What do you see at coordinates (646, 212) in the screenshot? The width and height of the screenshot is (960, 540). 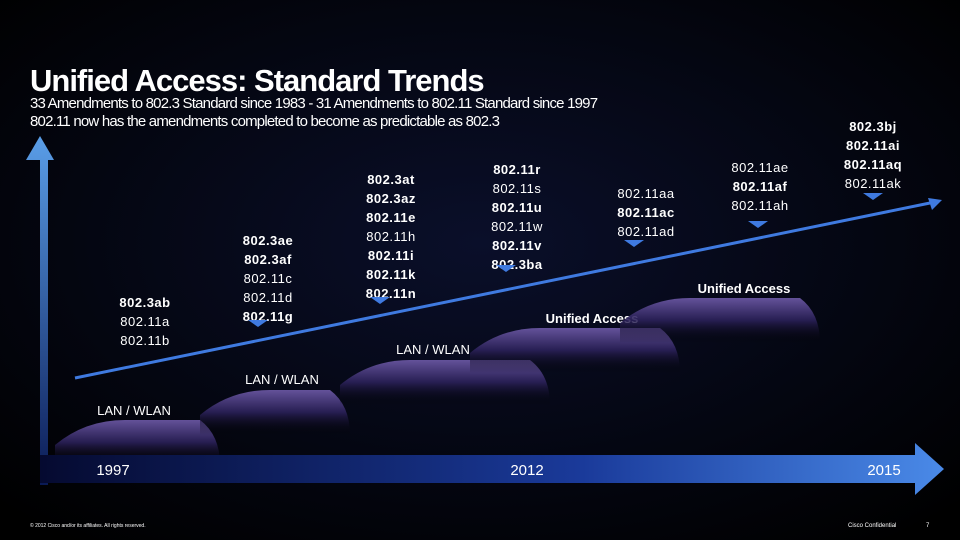 I see `standard: 802.11ac` at bounding box center [646, 212].